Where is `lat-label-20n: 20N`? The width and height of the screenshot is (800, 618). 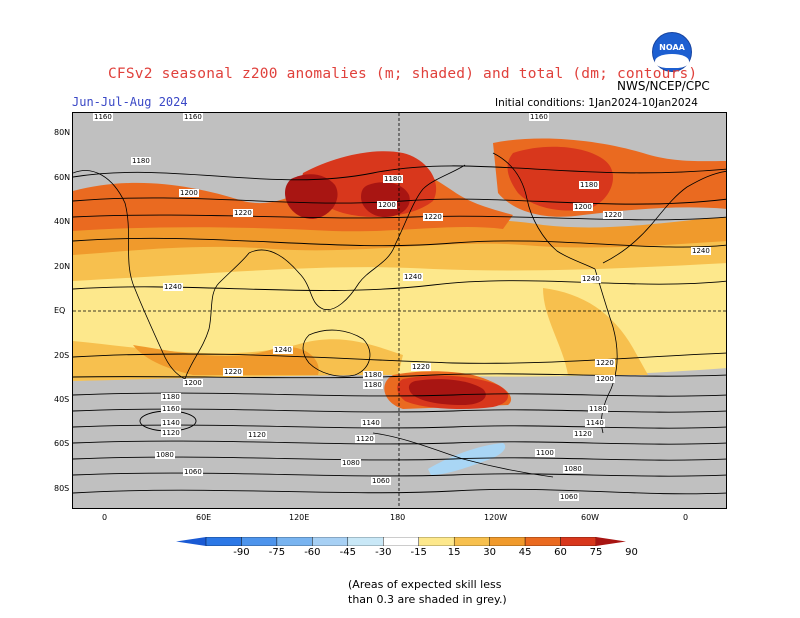 lat-label-20n: 20N is located at coordinates (62, 266).